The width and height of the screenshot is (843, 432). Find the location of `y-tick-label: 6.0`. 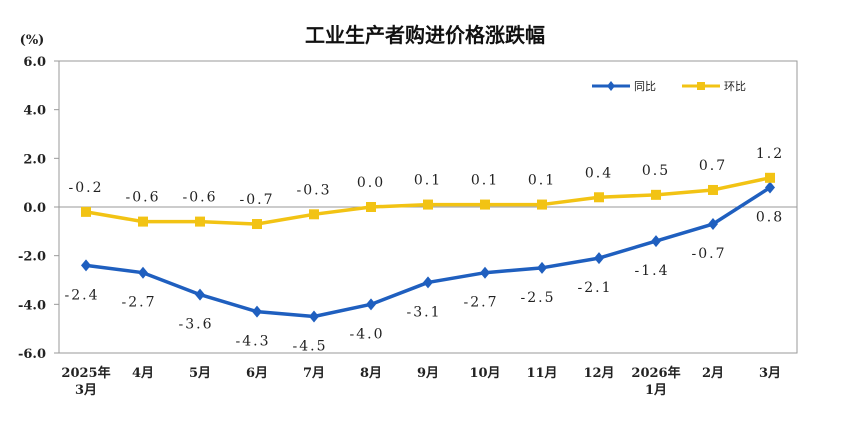

y-tick-label: 6.0 is located at coordinates (34, 62).